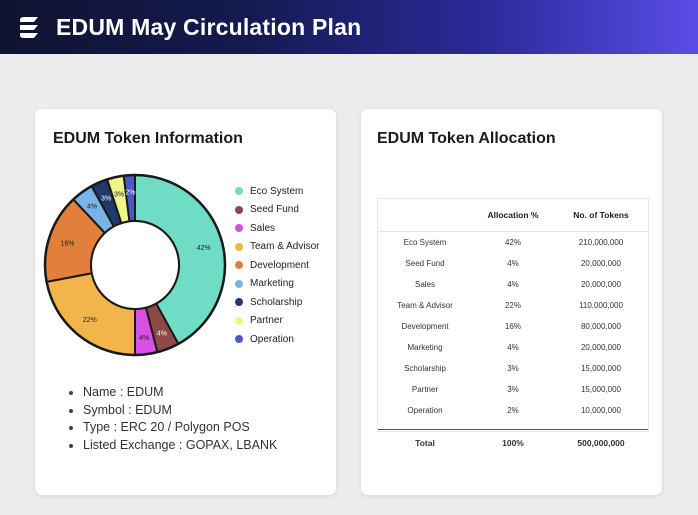  What do you see at coordinates (274, 210) in the screenshot?
I see `legend-label: Seed Fund` at bounding box center [274, 210].